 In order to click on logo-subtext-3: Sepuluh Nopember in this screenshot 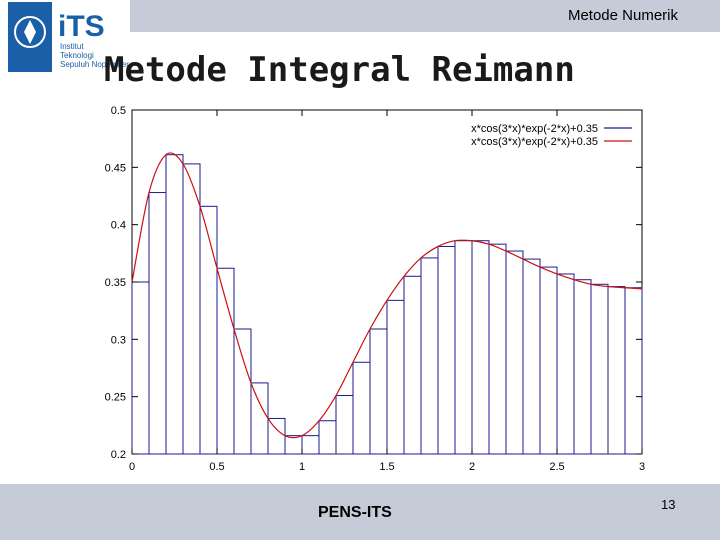, I will do `click(94, 64)`.